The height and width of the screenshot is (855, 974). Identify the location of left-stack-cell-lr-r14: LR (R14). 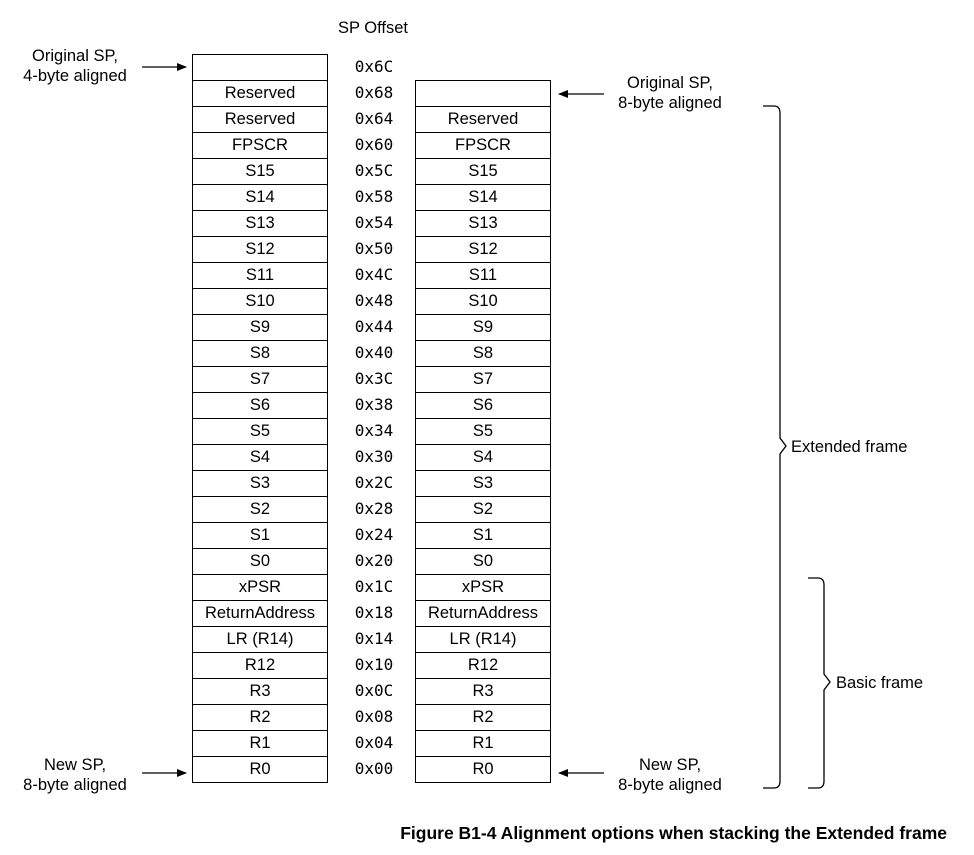
(260, 640).